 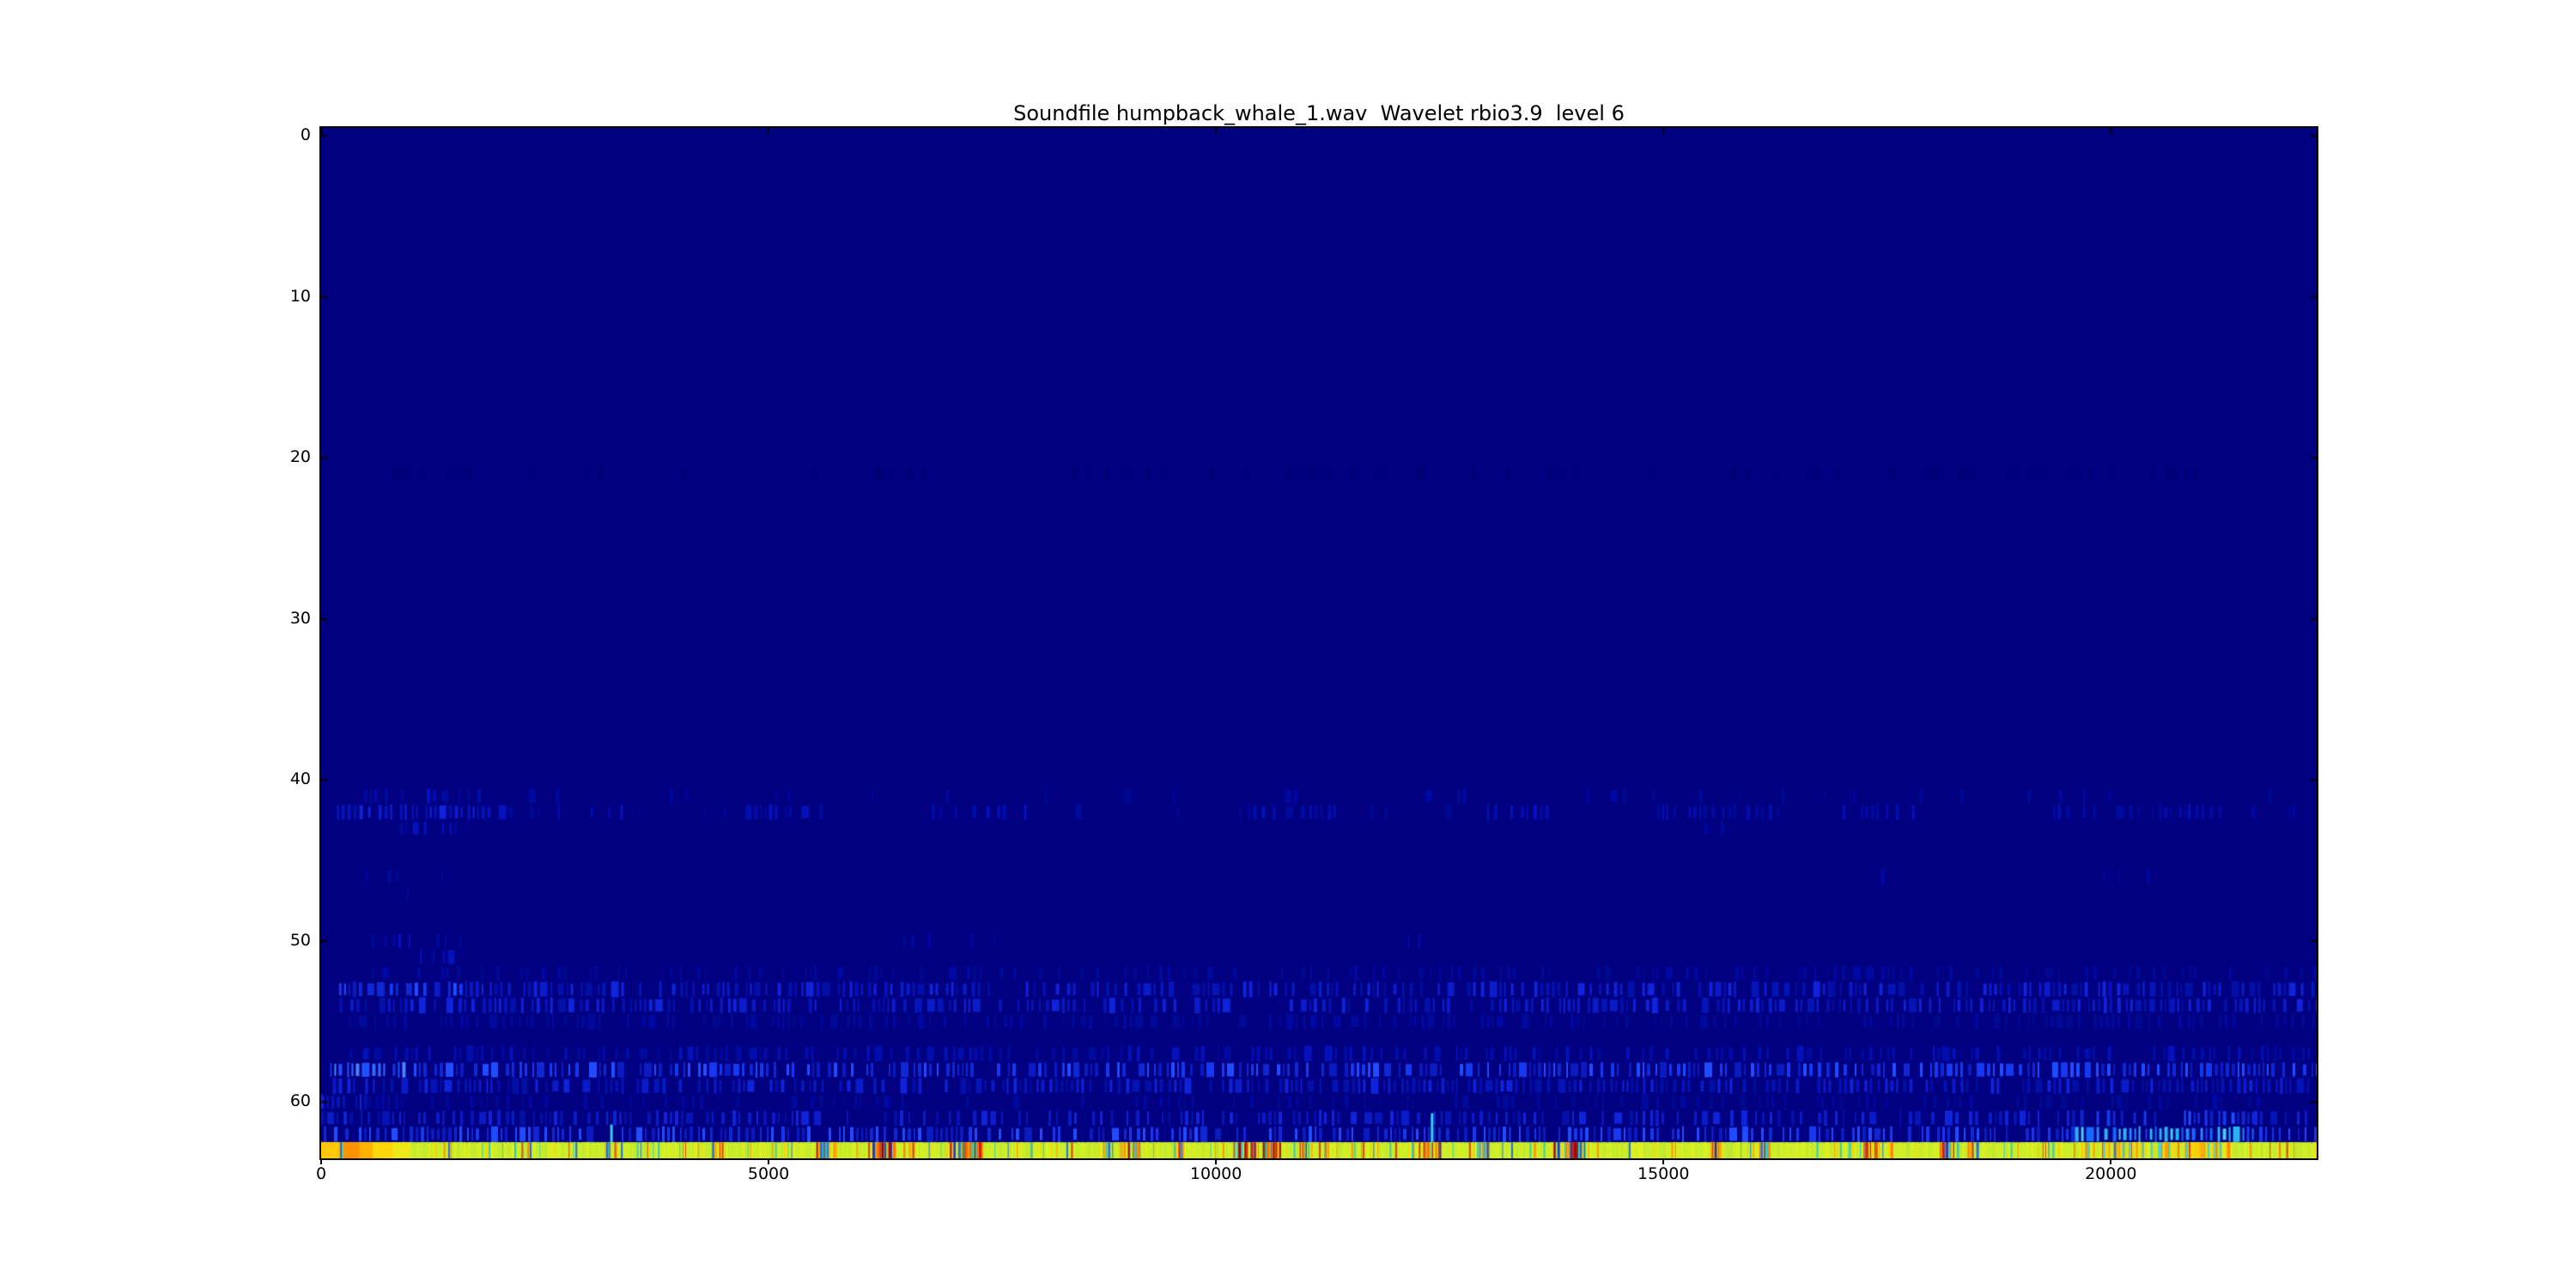 What do you see at coordinates (2111, 1173) in the screenshot?
I see `x-tick-label: 20000` at bounding box center [2111, 1173].